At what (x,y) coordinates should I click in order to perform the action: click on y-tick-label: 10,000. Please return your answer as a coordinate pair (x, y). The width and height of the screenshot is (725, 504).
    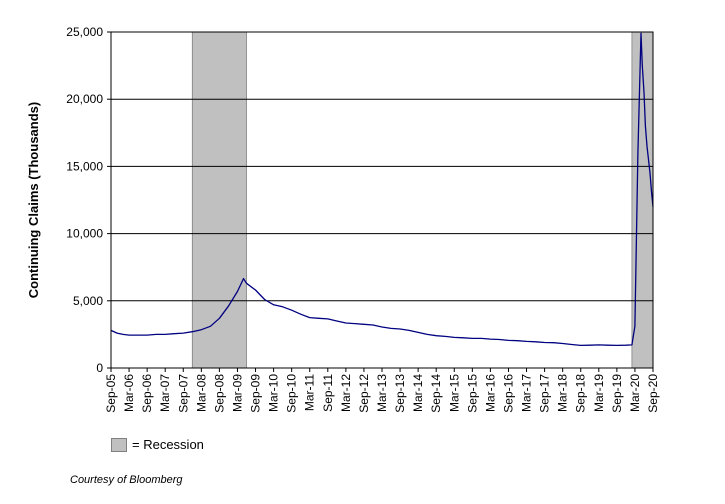
    Looking at the image, I should click on (84, 234).